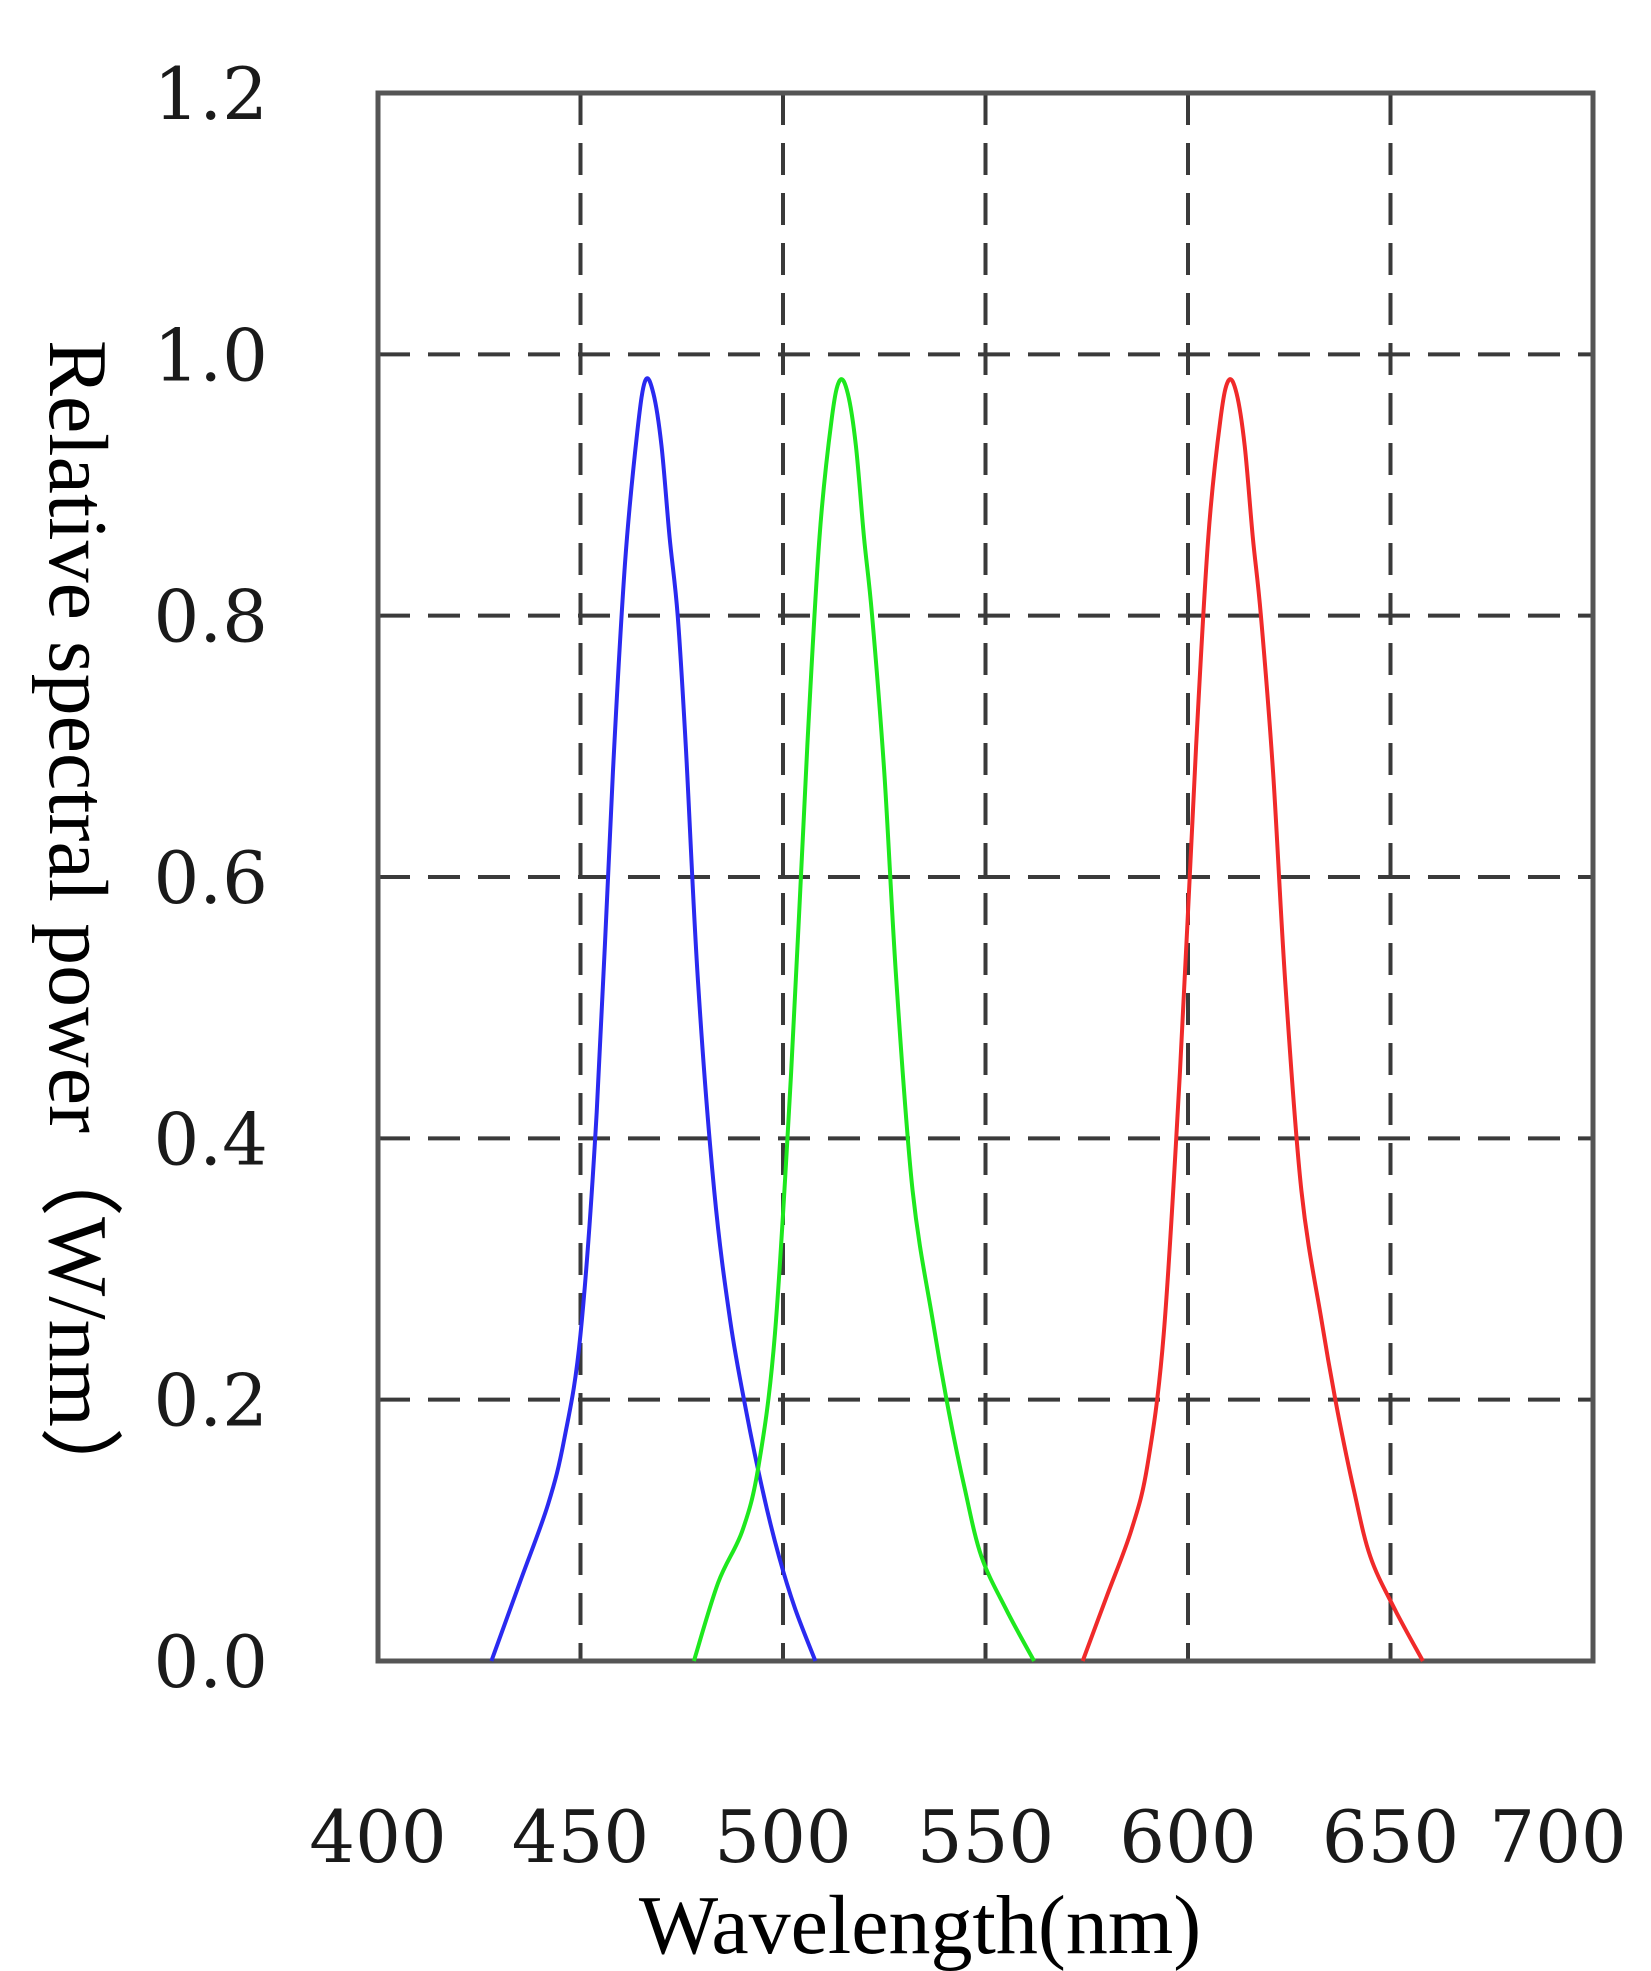 The width and height of the screenshot is (1651, 1971). What do you see at coordinates (210, 1401) in the screenshot?
I see `y-tick-label: 0.2` at bounding box center [210, 1401].